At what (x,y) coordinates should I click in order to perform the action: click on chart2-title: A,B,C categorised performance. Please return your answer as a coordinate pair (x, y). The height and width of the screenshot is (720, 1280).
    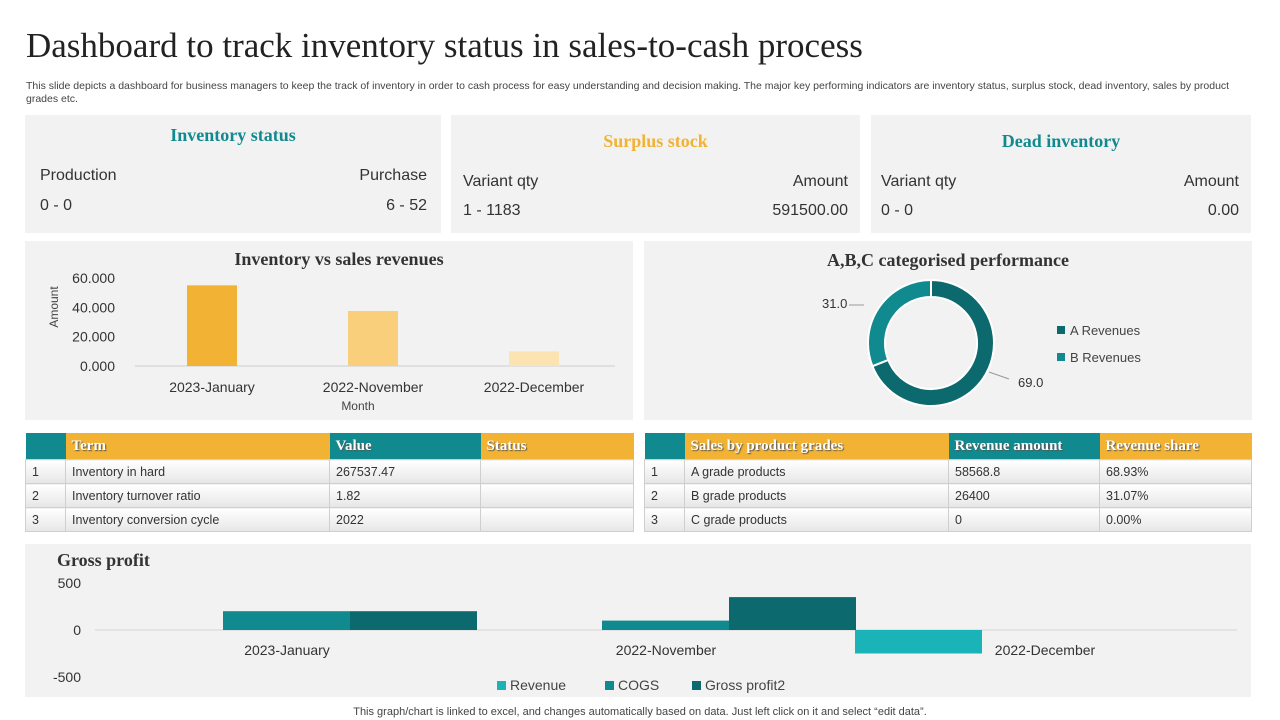
    Looking at the image, I should click on (948, 260).